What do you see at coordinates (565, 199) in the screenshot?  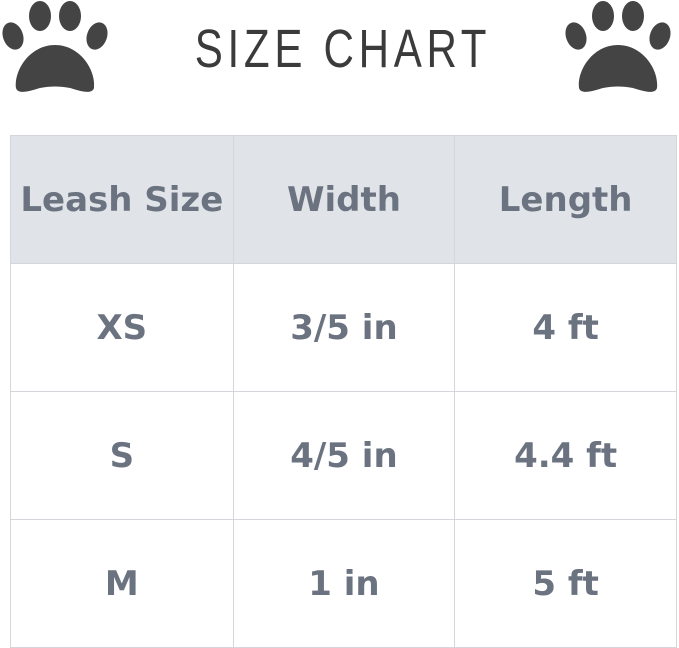 I see `header-length: Length` at bounding box center [565, 199].